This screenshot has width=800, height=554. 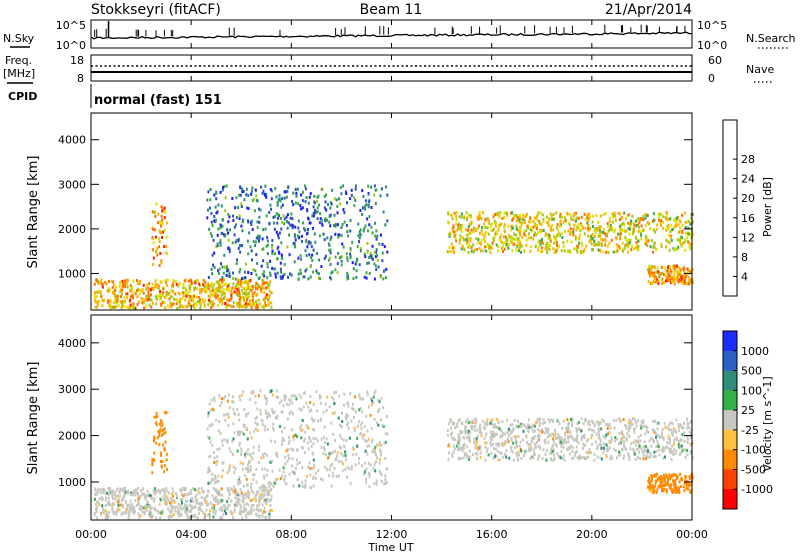 I want to click on x-tick-label: 04:00, so click(x=191, y=534).